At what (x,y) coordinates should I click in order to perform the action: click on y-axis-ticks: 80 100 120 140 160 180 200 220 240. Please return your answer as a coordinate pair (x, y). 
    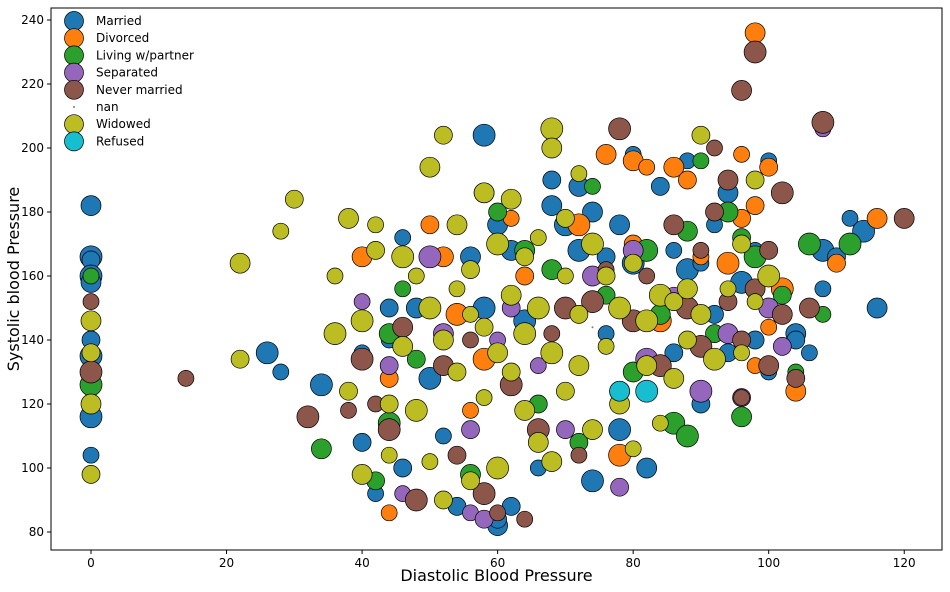
    Looking at the image, I should click on (36, 276).